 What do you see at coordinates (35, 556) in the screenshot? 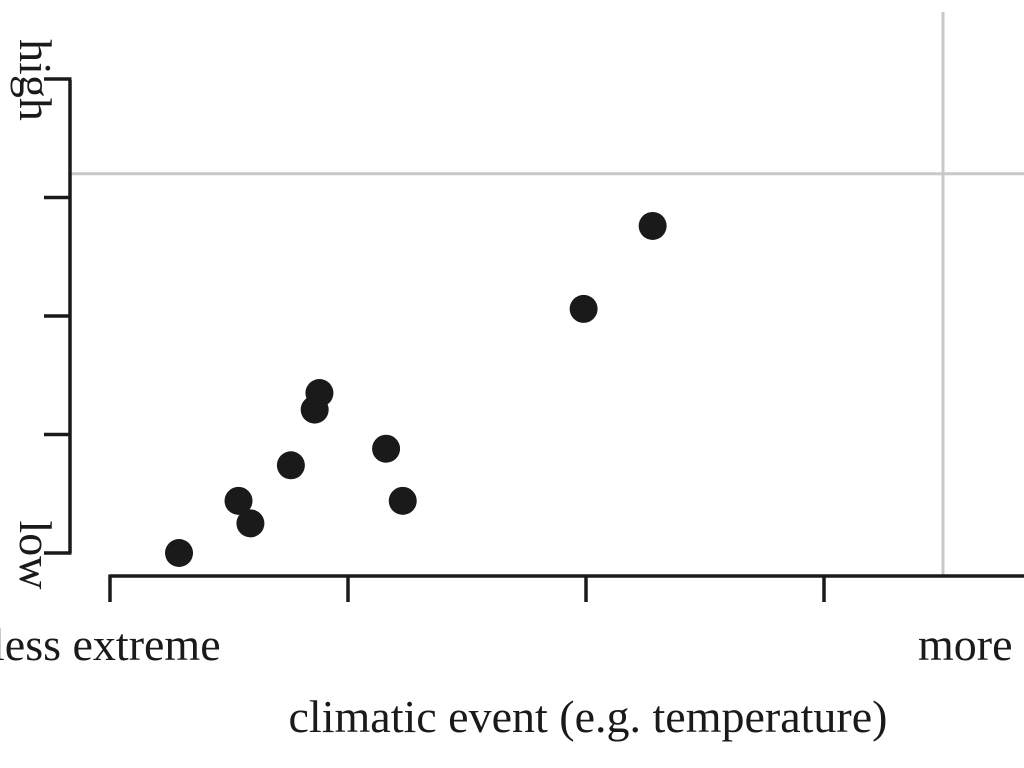
I see `y-axis-low-label: low` at bounding box center [35, 556].